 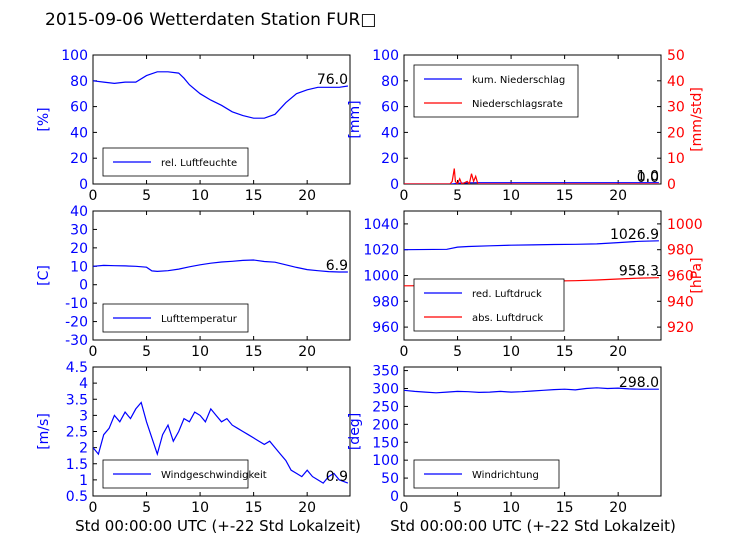 What do you see at coordinates (697, 275) in the screenshot?
I see `y2-axis-label: [hPa]` at bounding box center [697, 275].